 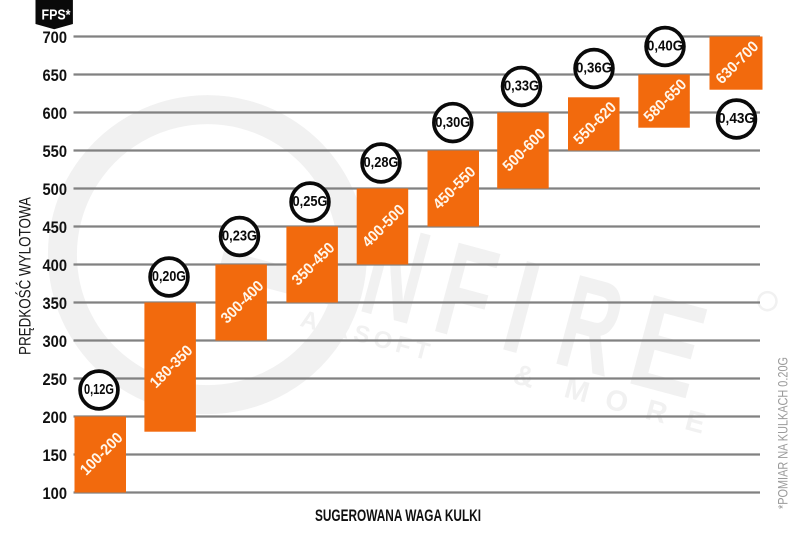 I want to click on svg-text: 0,40G, so click(x=665, y=46).